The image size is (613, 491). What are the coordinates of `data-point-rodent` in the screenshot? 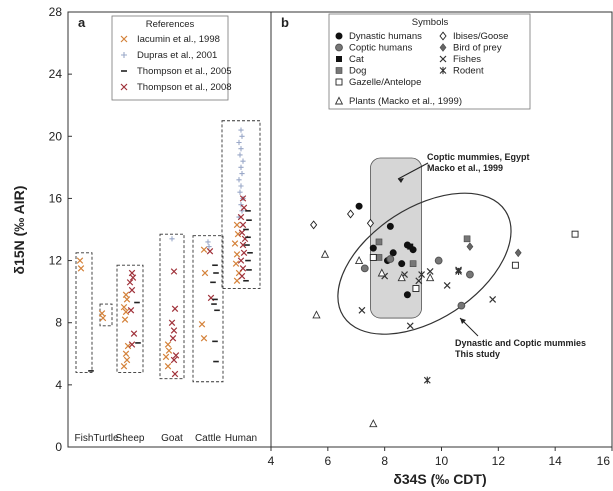 It's located at (427, 380).